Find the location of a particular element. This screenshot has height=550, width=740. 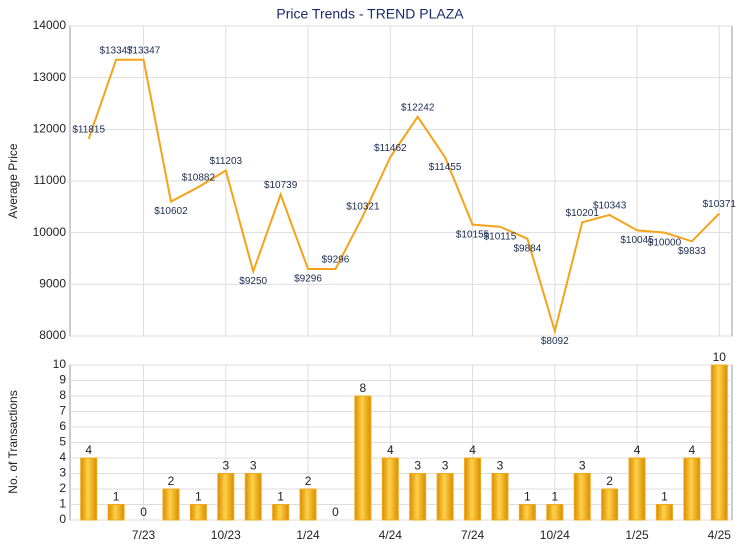

data-label: $10739 is located at coordinates (281, 185).